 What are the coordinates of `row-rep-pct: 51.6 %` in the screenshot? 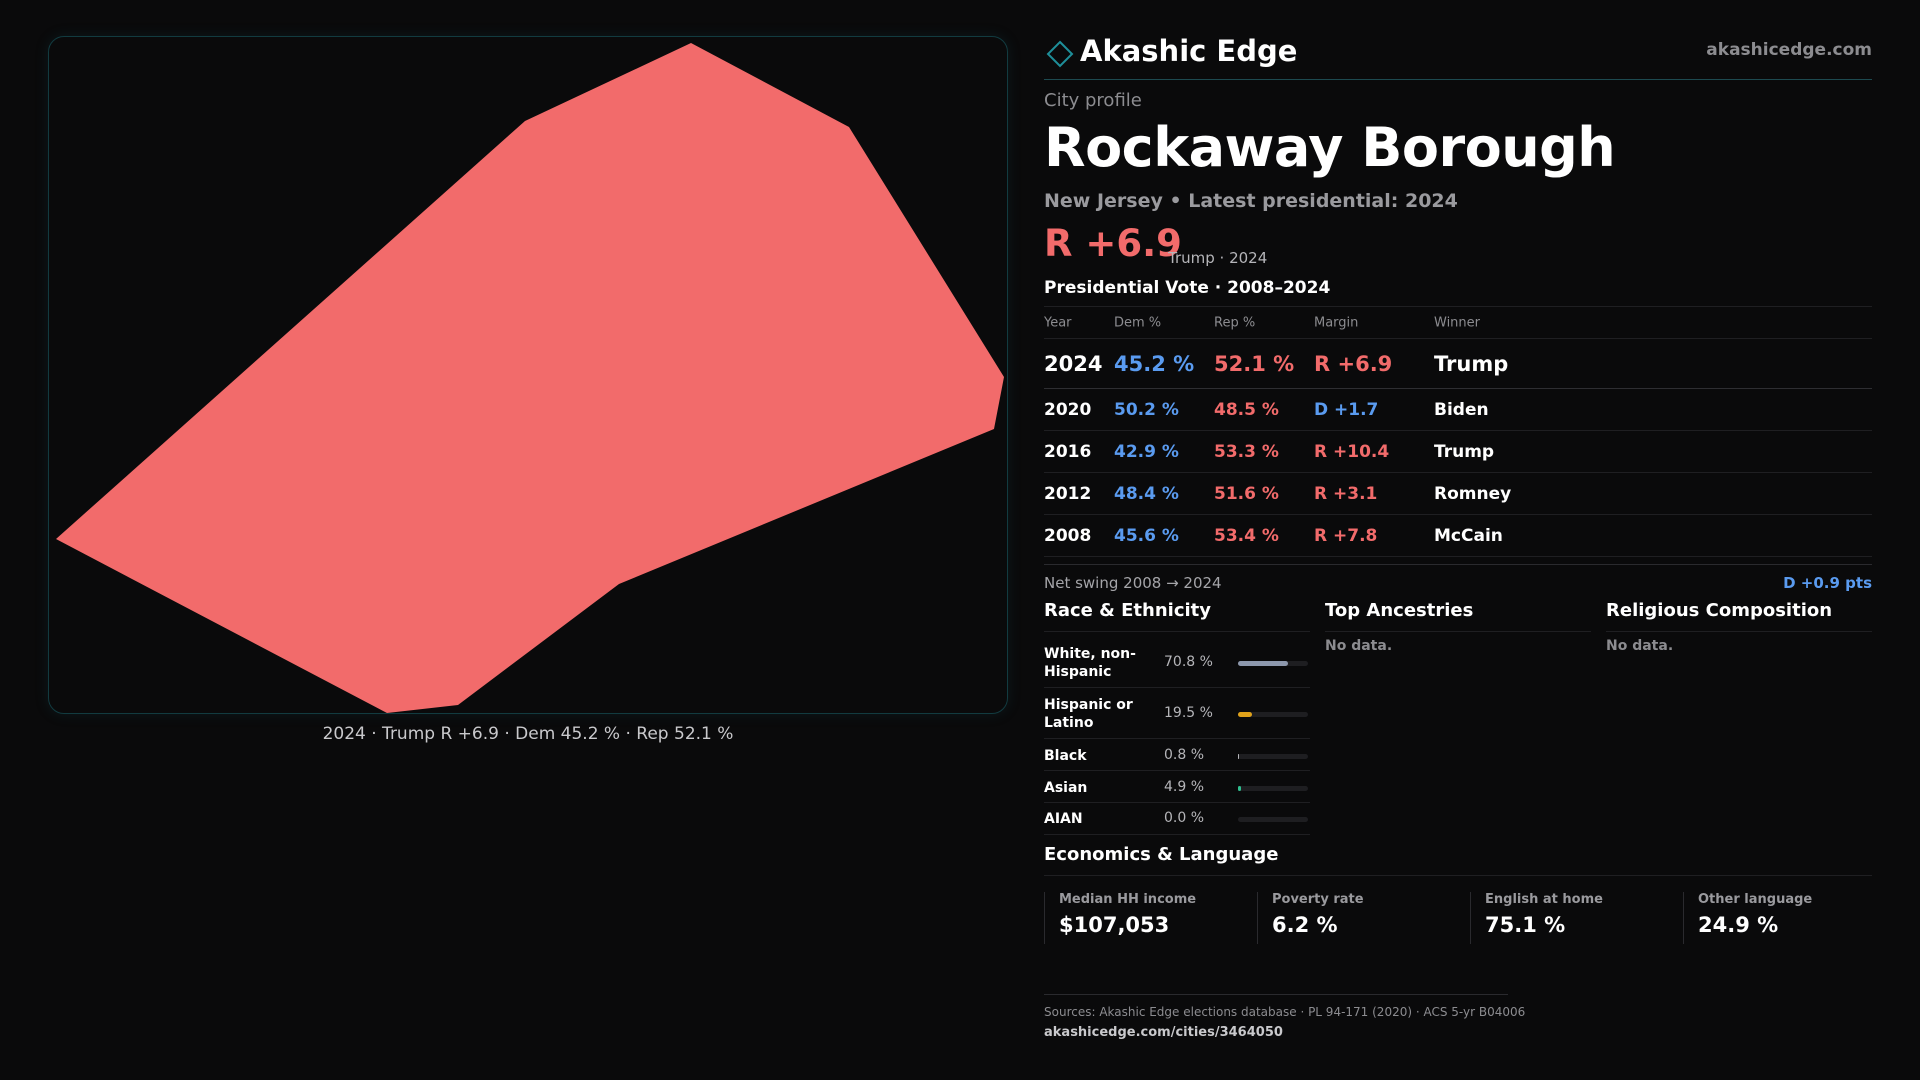 It's located at (1246, 493).